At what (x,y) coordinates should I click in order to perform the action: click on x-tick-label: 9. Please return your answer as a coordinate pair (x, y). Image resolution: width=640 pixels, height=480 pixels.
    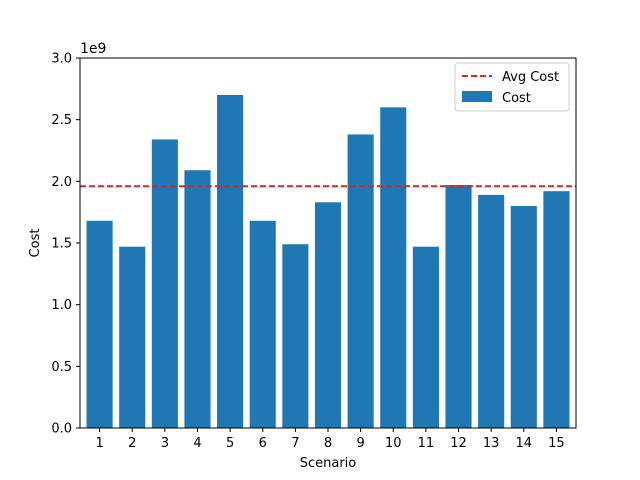
    Looking at the image, I should click on (360, 443).